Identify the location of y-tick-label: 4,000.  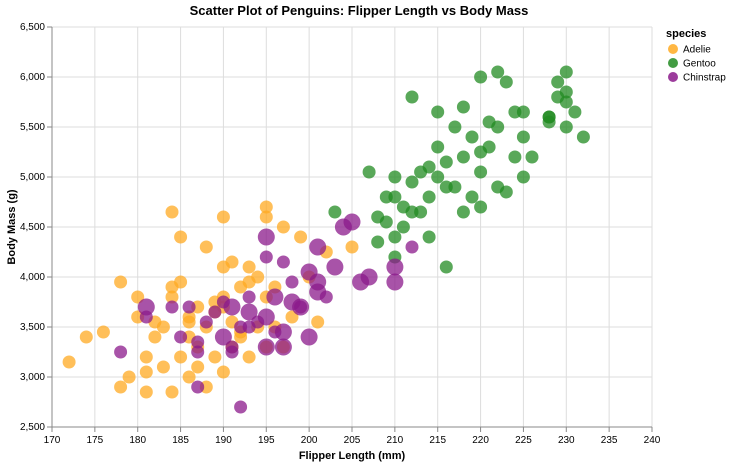
(32, 277).